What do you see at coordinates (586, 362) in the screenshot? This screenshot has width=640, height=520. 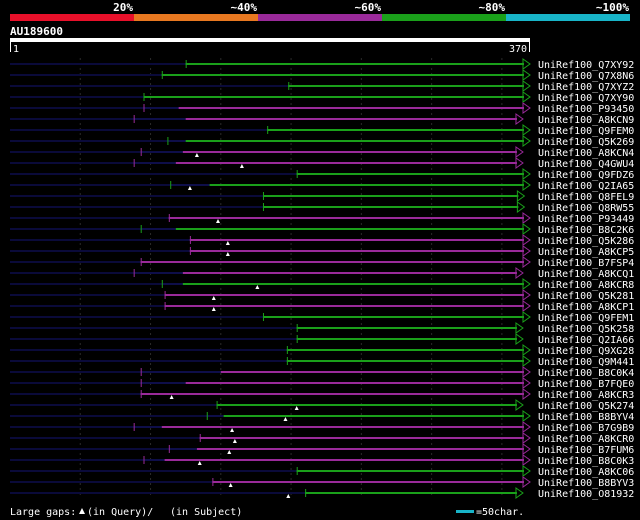 I see `hit-label: UniRef100_Q9M441` at bounding box center [586, 362].